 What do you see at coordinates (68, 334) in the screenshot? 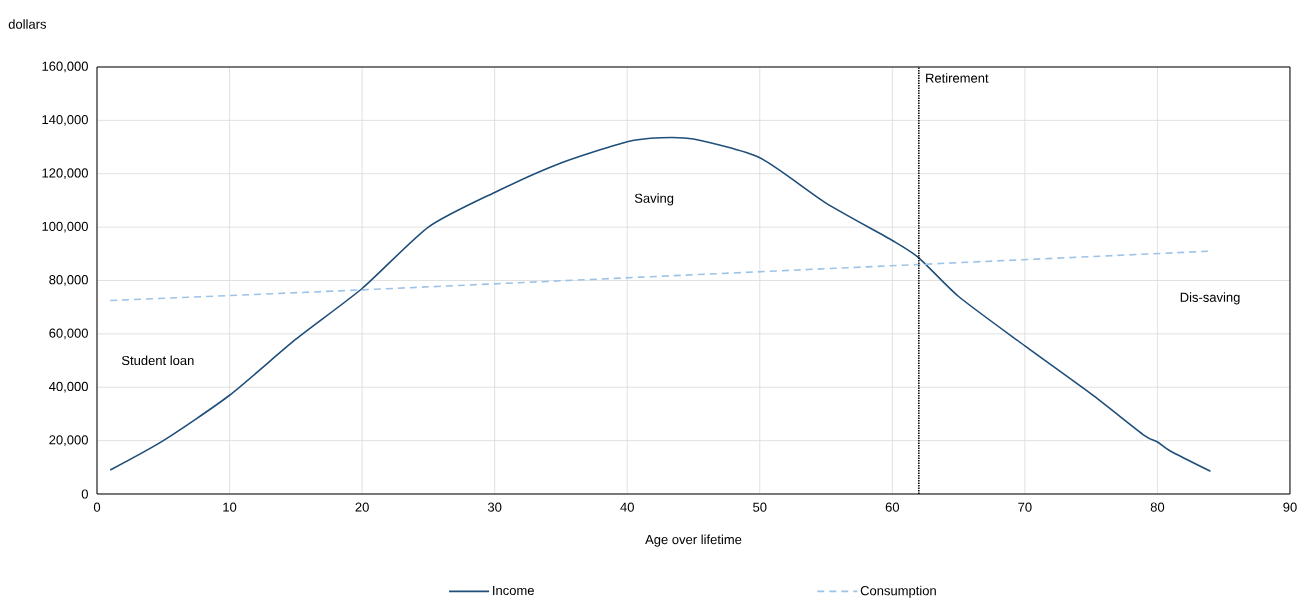
I see `y-tick-label: 60,000` at bounding box center [68, 334].